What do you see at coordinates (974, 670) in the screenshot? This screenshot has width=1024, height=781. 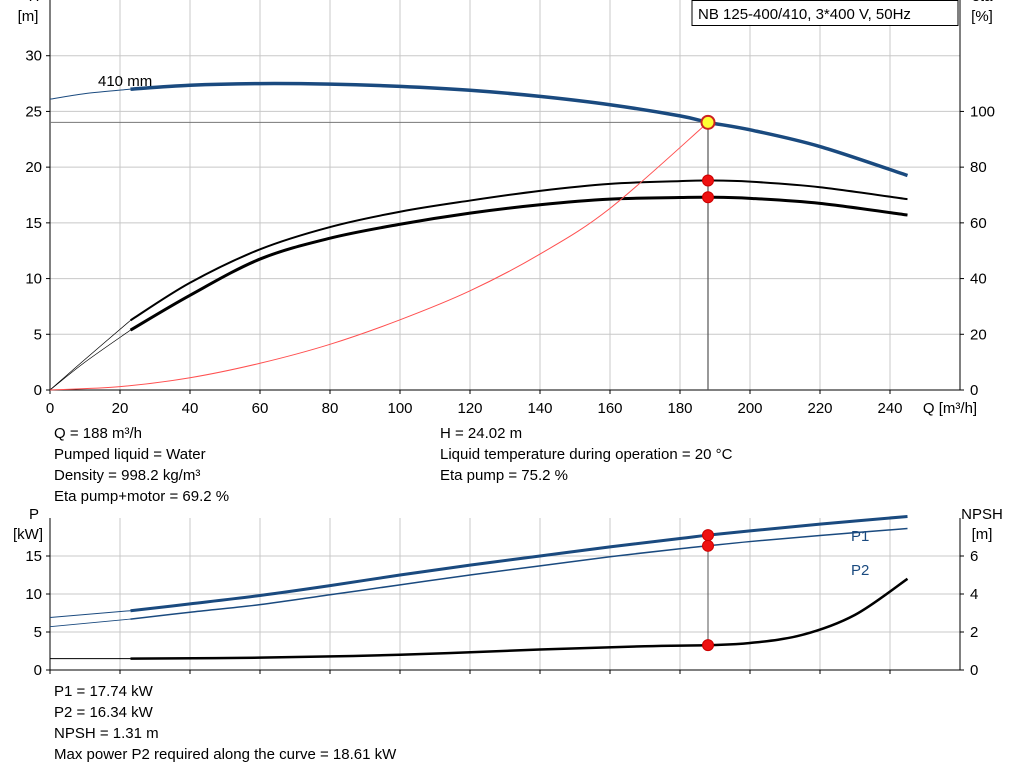 I see `power-chart-ytick-label-right-0: 0` at bounding box center [974, 670].